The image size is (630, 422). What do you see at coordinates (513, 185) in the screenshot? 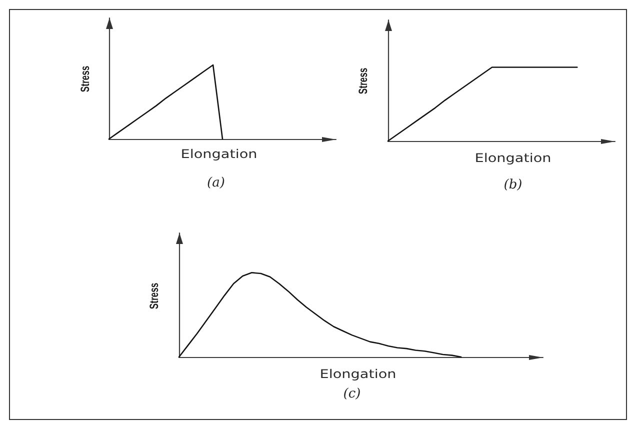
I see `text: (b)` at bounding box center [513, 185].